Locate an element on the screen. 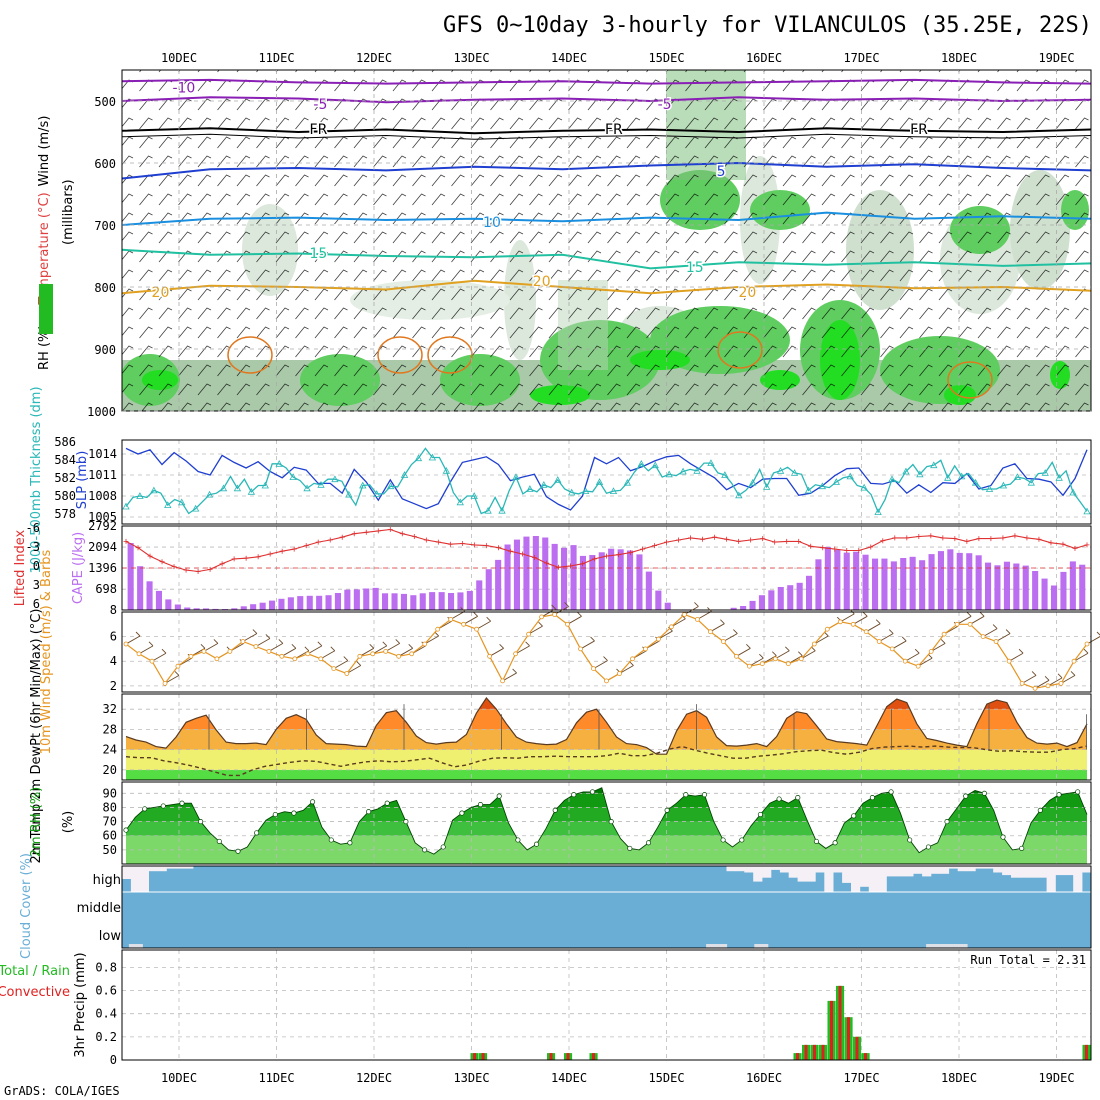 The image size is (1100, 1100). rh-tick: 50 is located at coordinates (110, 850).